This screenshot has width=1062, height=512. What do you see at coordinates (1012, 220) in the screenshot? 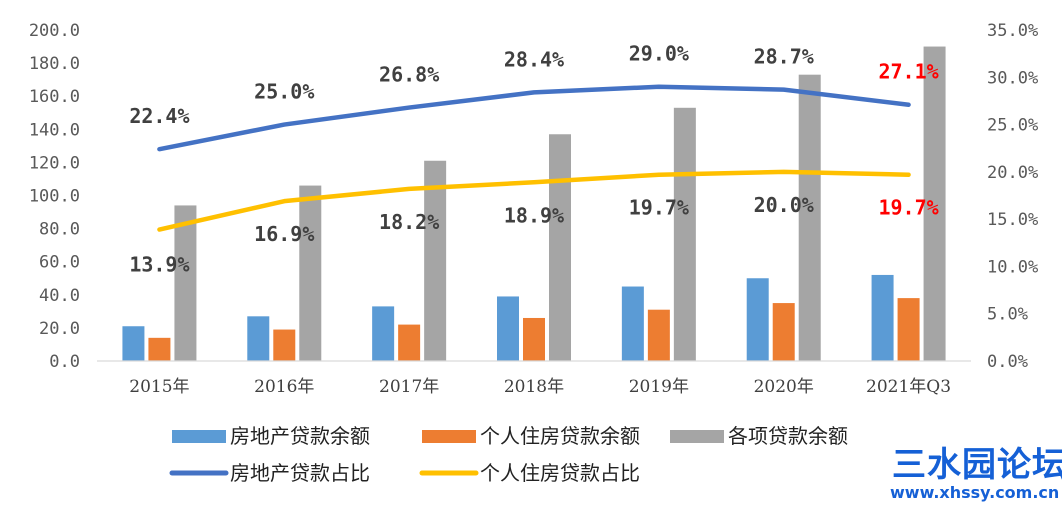
I see `right-axis-tick: 15.0%` at bounding box center [1012, 220].